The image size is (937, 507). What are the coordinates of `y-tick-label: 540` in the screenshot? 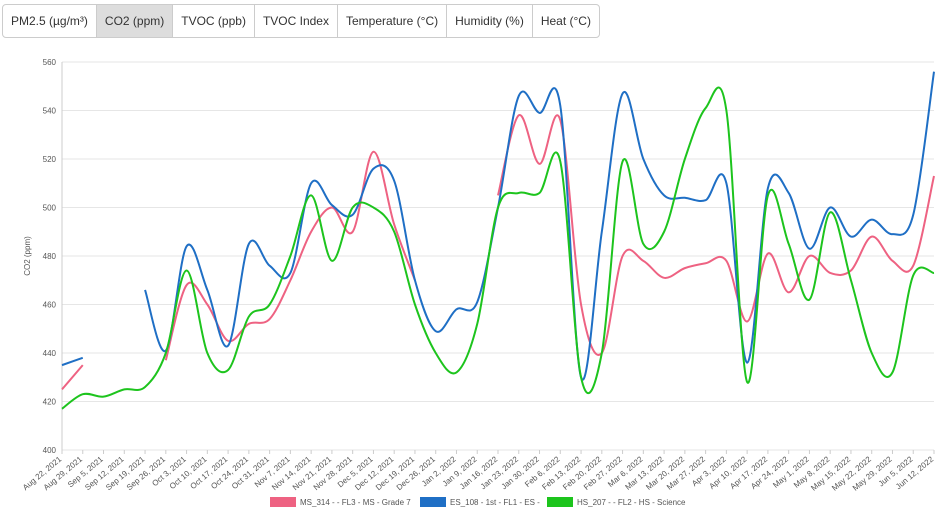 It's located at (50, 111).